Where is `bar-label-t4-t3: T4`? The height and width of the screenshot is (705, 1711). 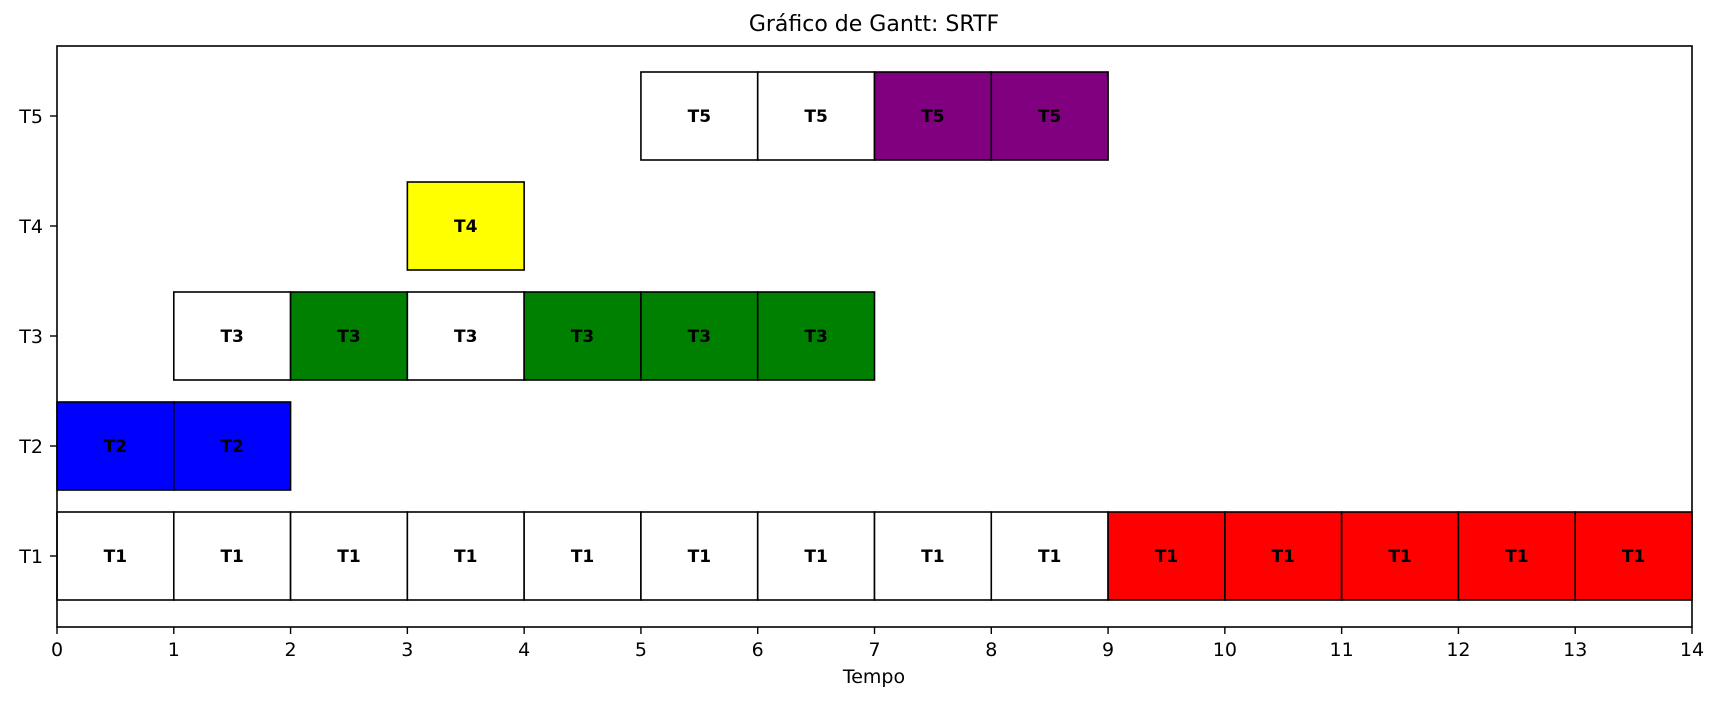
bar-label-t4-t3: T4 is located at coordinates (466, 227).